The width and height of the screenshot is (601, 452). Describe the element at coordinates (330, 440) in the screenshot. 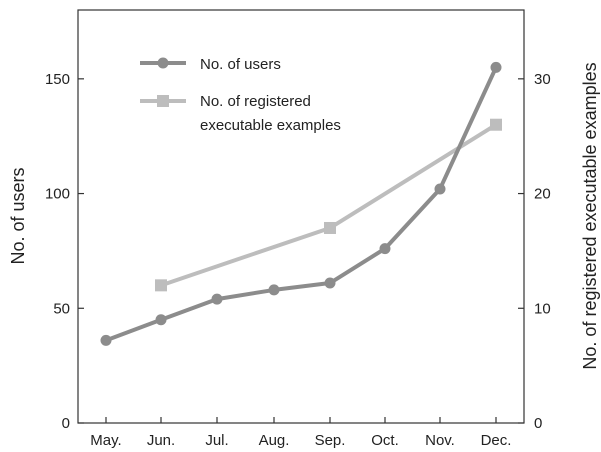

I see `x-tick-label: Sep.` at that location.